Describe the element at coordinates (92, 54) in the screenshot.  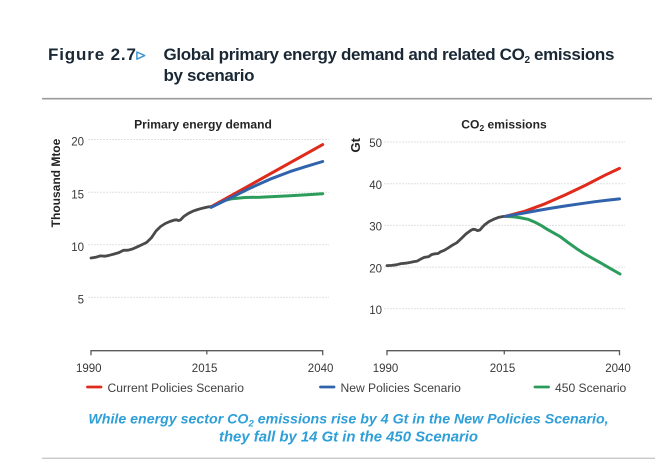
I see `svg-text: Figure 2.7` at that location.